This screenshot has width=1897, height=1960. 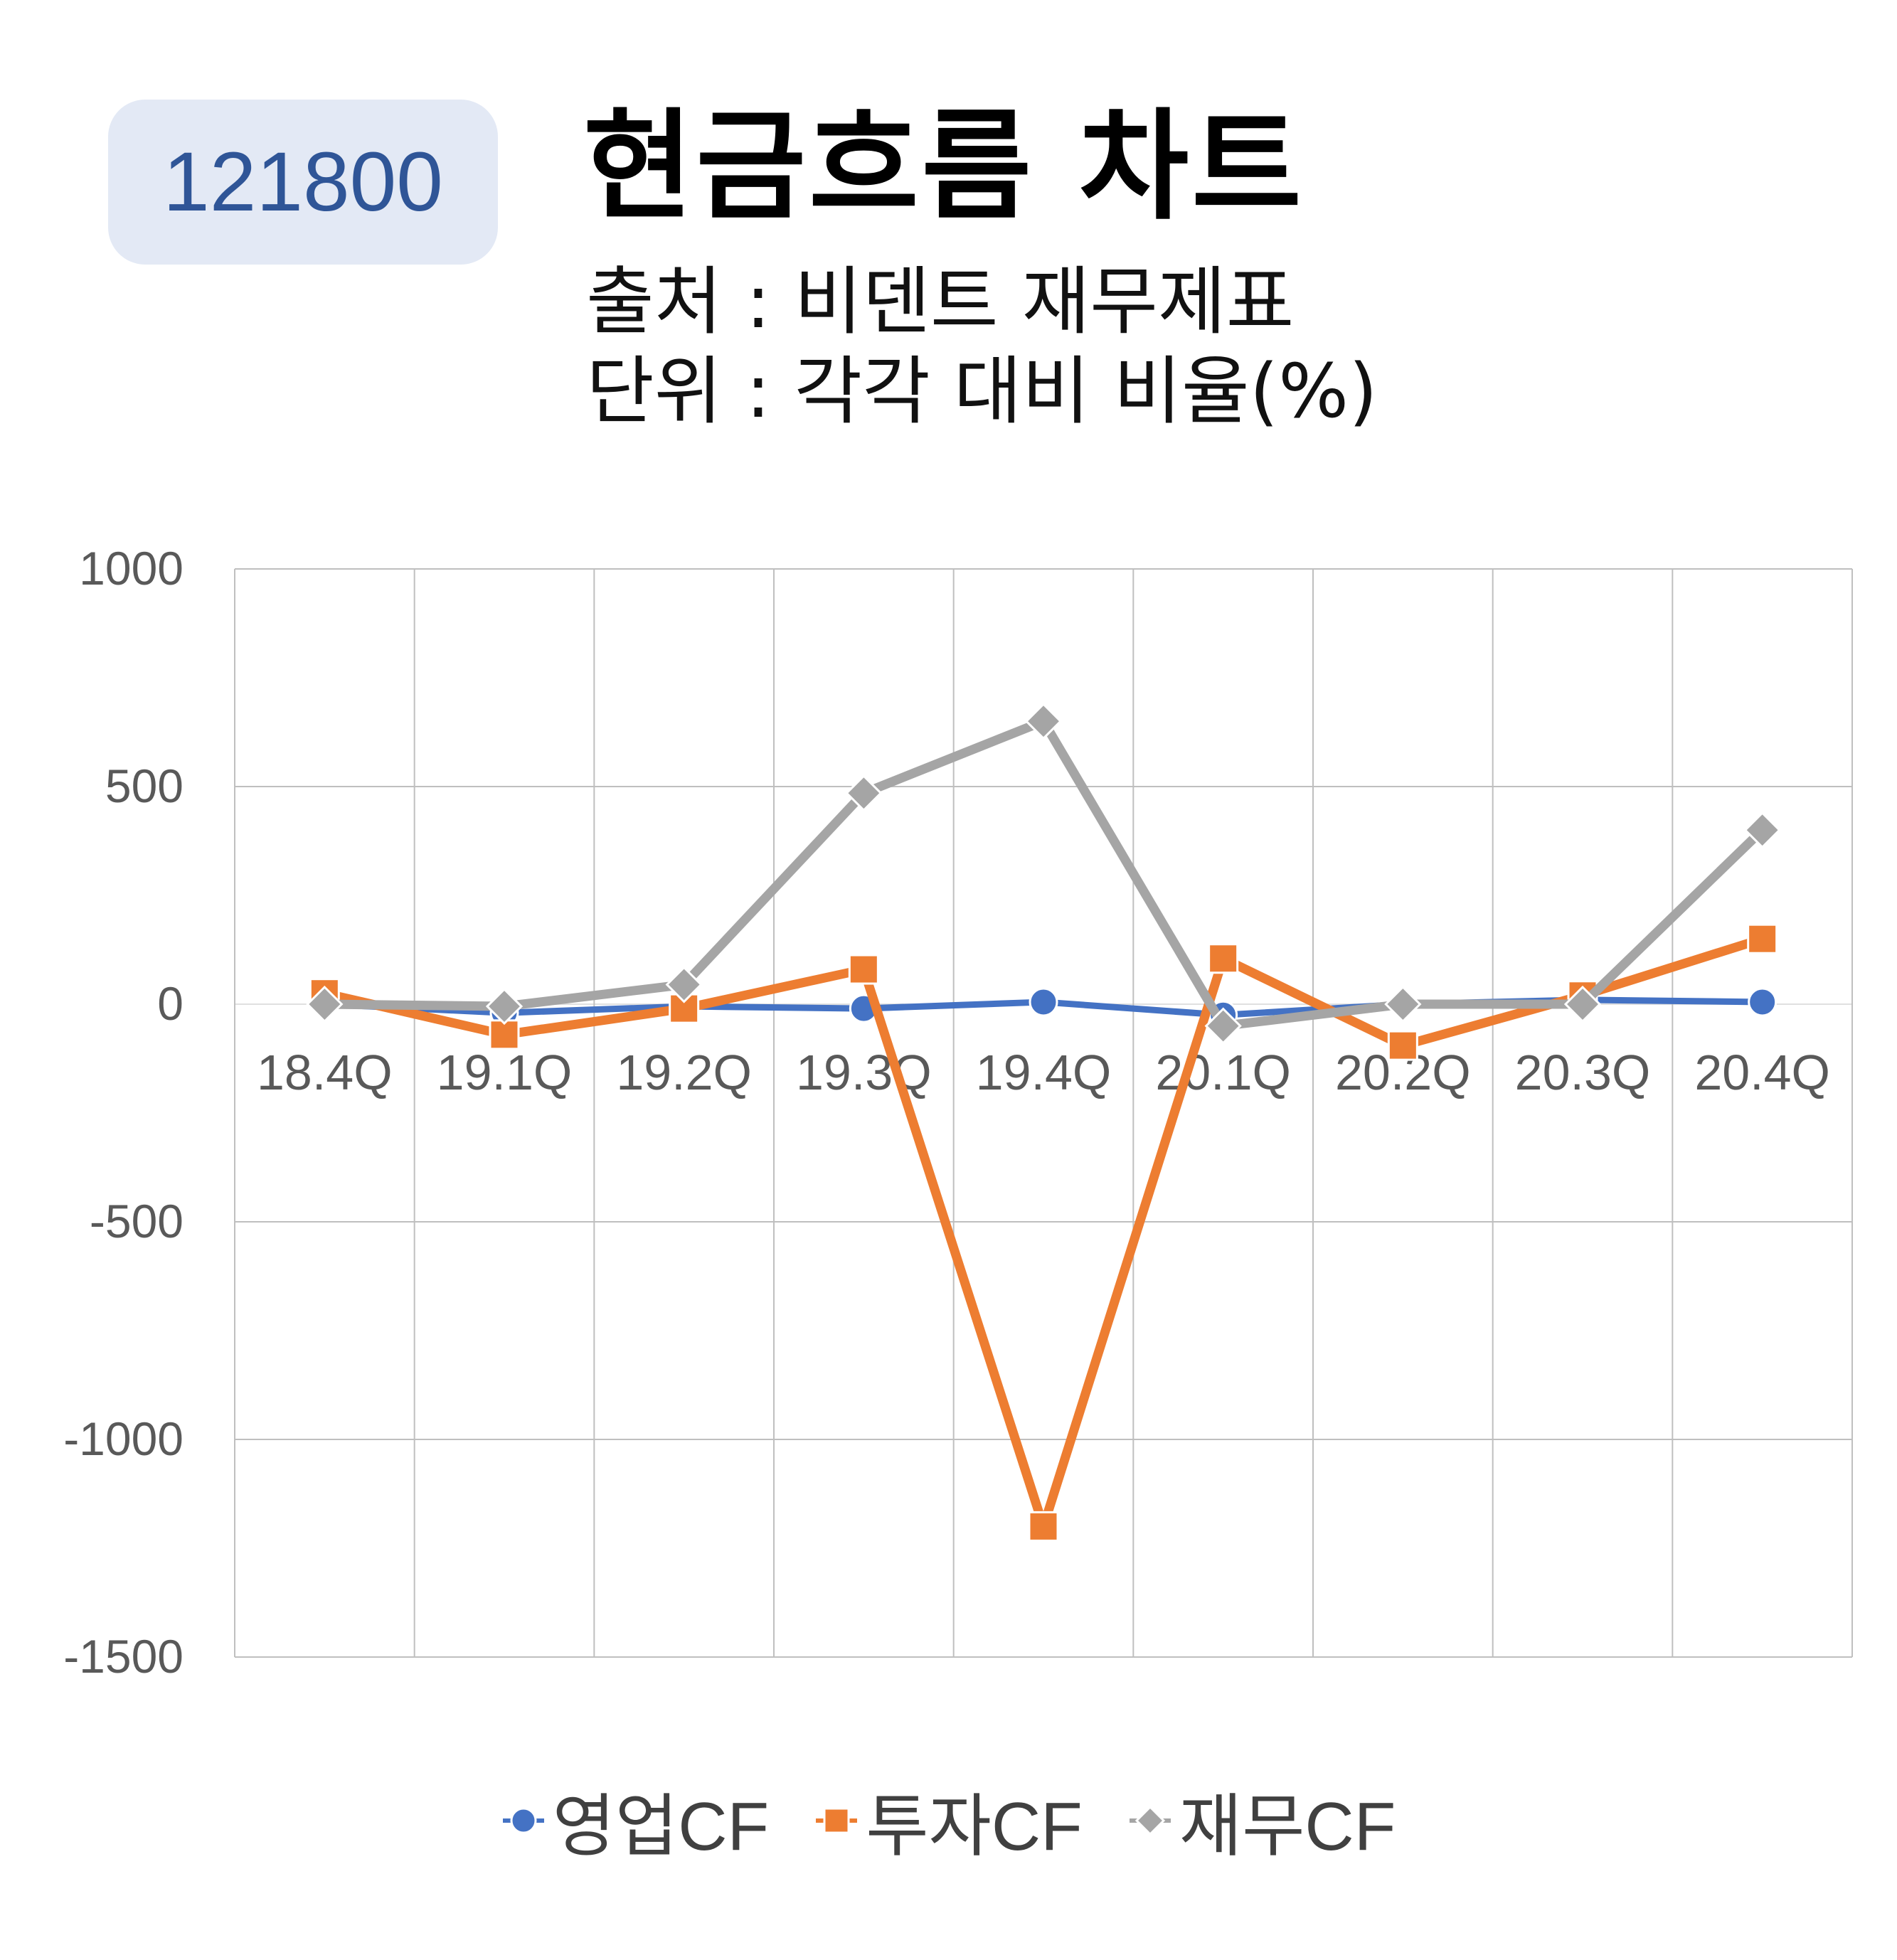 What do you see at coordinates (1762, 1072) in the screenshot?
I see `x-tick-label: 20.4Q` at bounding box center [1762, 1072].